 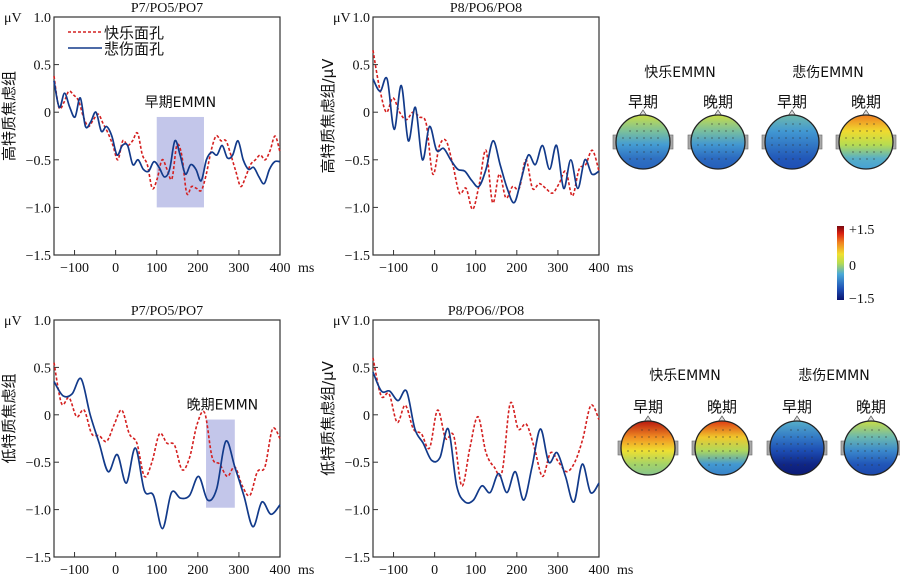 What do you see at coordinates (38, 511) in the screenshot?
I see `y-tick-label: −1.0` at bounding box center [38, 511].